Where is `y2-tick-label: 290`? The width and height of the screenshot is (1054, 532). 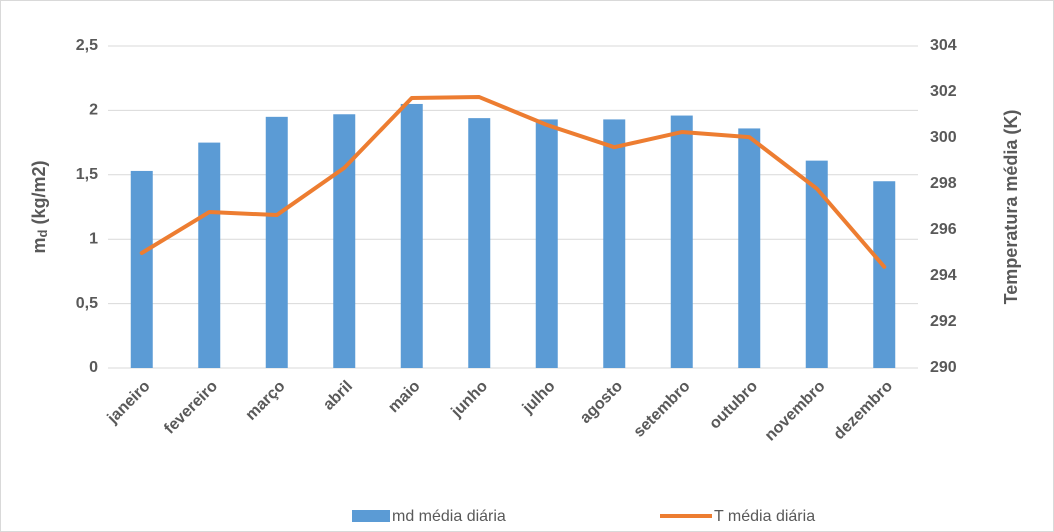
y2-tick-label: 290 is located at coordinates (943, 367).